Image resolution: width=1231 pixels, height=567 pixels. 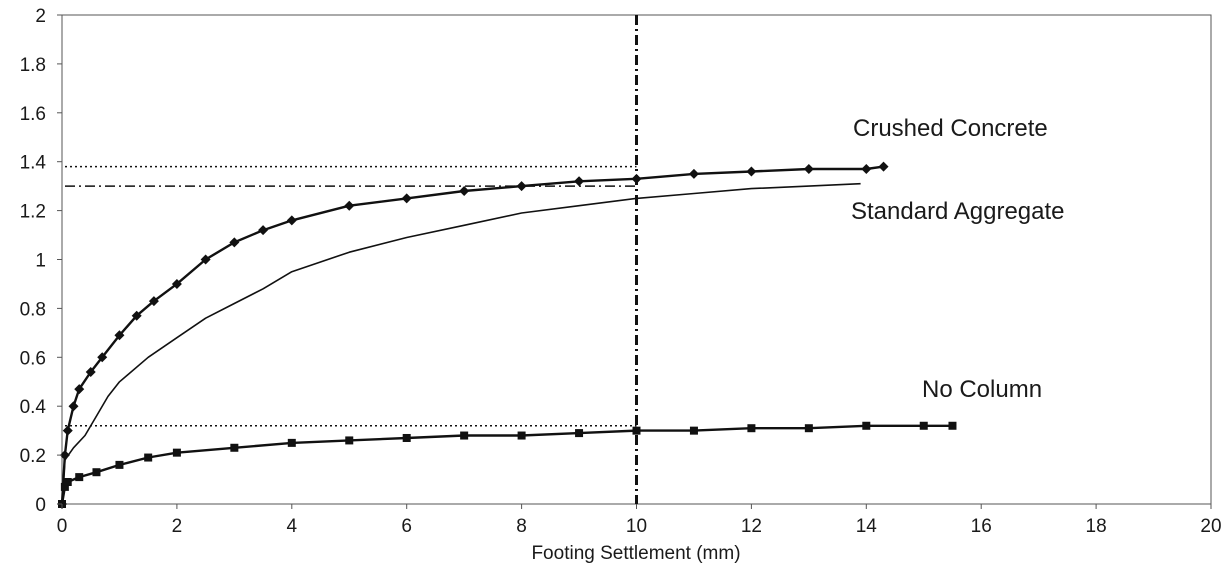 I want to click on y-tick-label: 2, so click(x=40, y=16).